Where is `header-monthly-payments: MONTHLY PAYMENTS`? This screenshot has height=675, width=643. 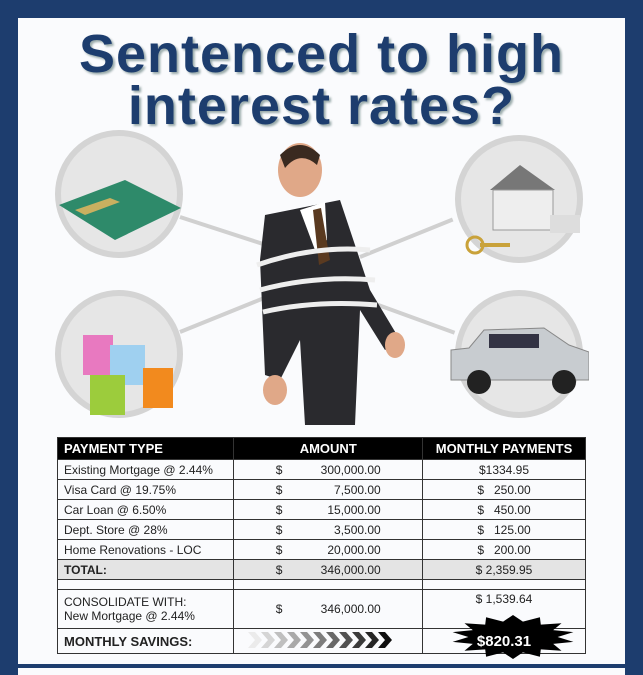 header-monthly-payments: MONTHLY PAYMENTS is located at coordinates (504, 448).